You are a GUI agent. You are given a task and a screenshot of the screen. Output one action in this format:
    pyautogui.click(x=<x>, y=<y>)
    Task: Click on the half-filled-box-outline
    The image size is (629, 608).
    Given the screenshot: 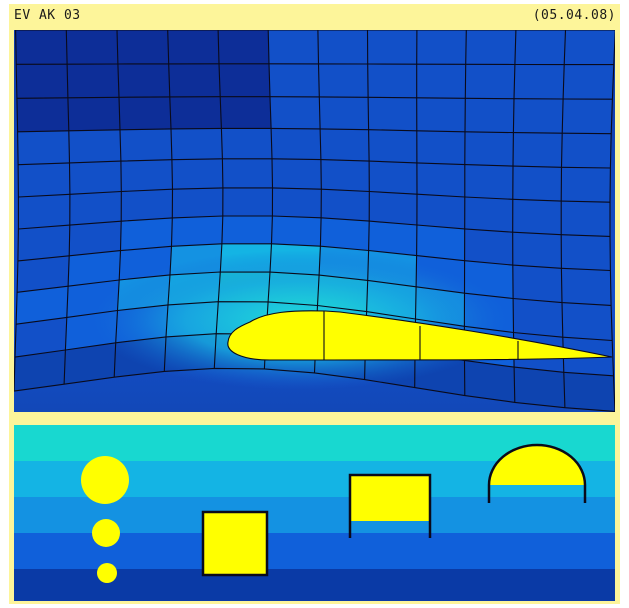 What is the action you would take?
    pyautogui.click(x=390, y=505)
    